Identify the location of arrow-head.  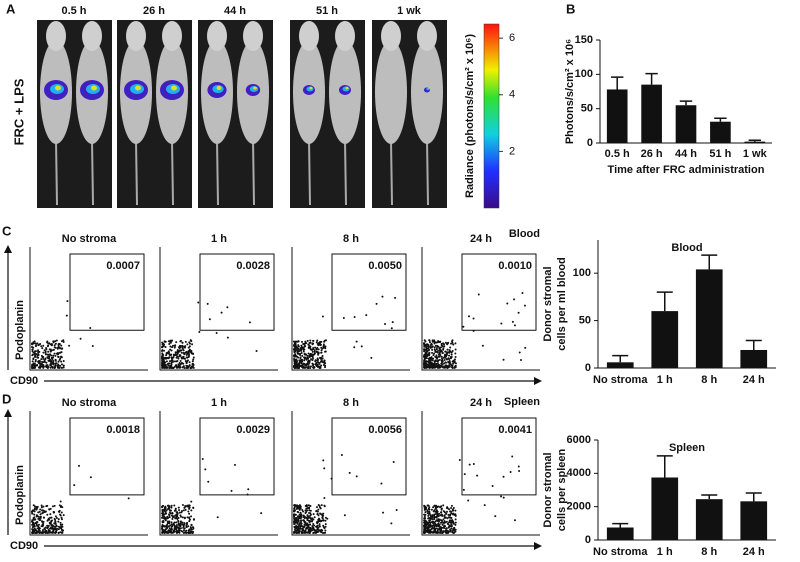
(8, 249).